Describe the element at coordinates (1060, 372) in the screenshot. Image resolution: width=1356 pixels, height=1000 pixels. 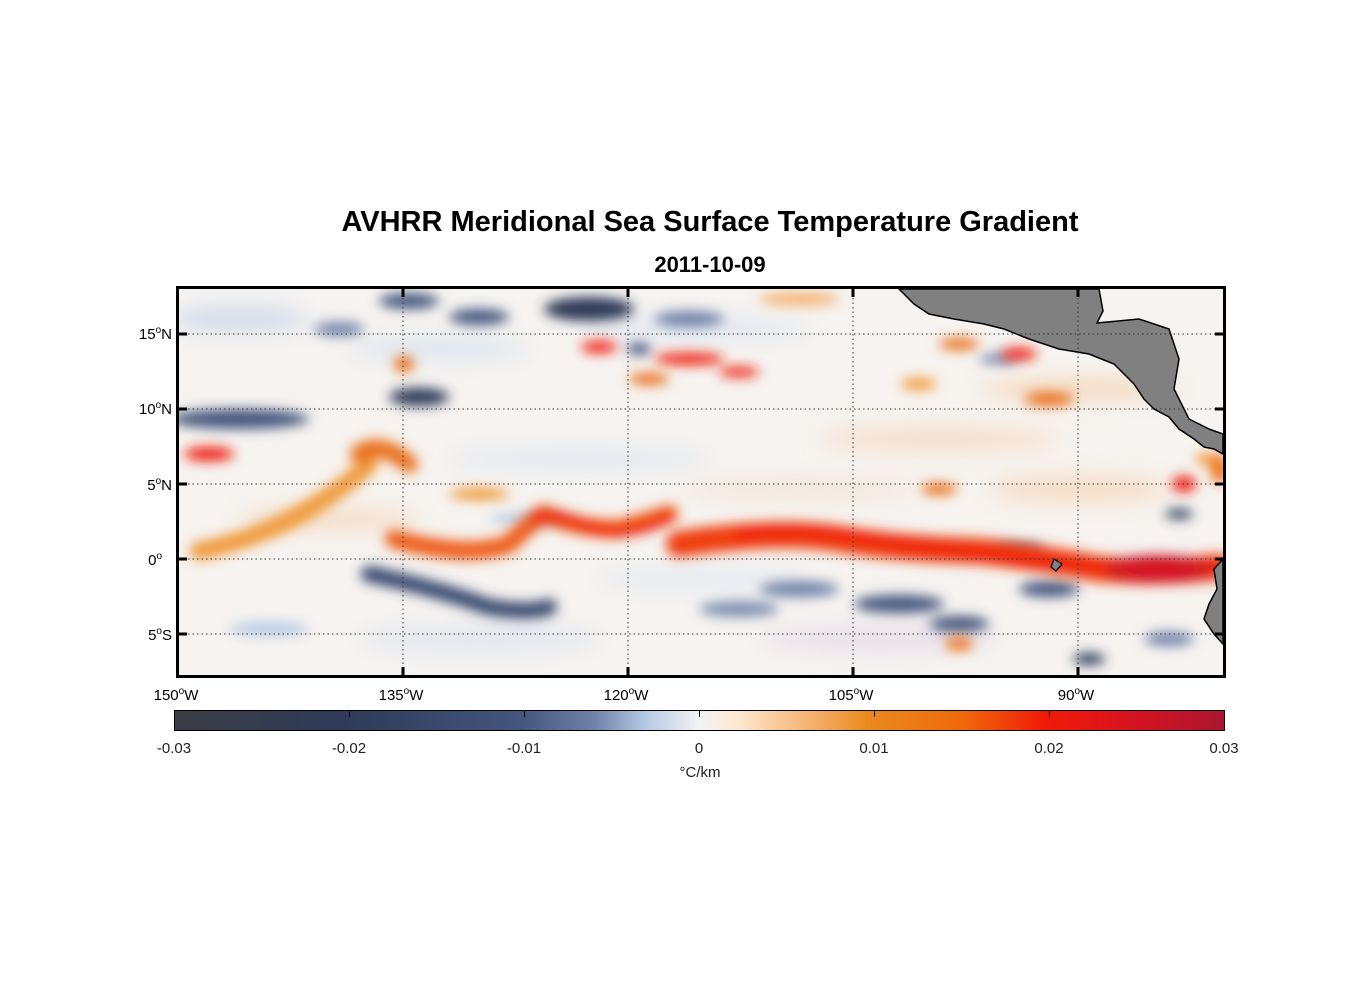
I see `land-central-america` at that location.